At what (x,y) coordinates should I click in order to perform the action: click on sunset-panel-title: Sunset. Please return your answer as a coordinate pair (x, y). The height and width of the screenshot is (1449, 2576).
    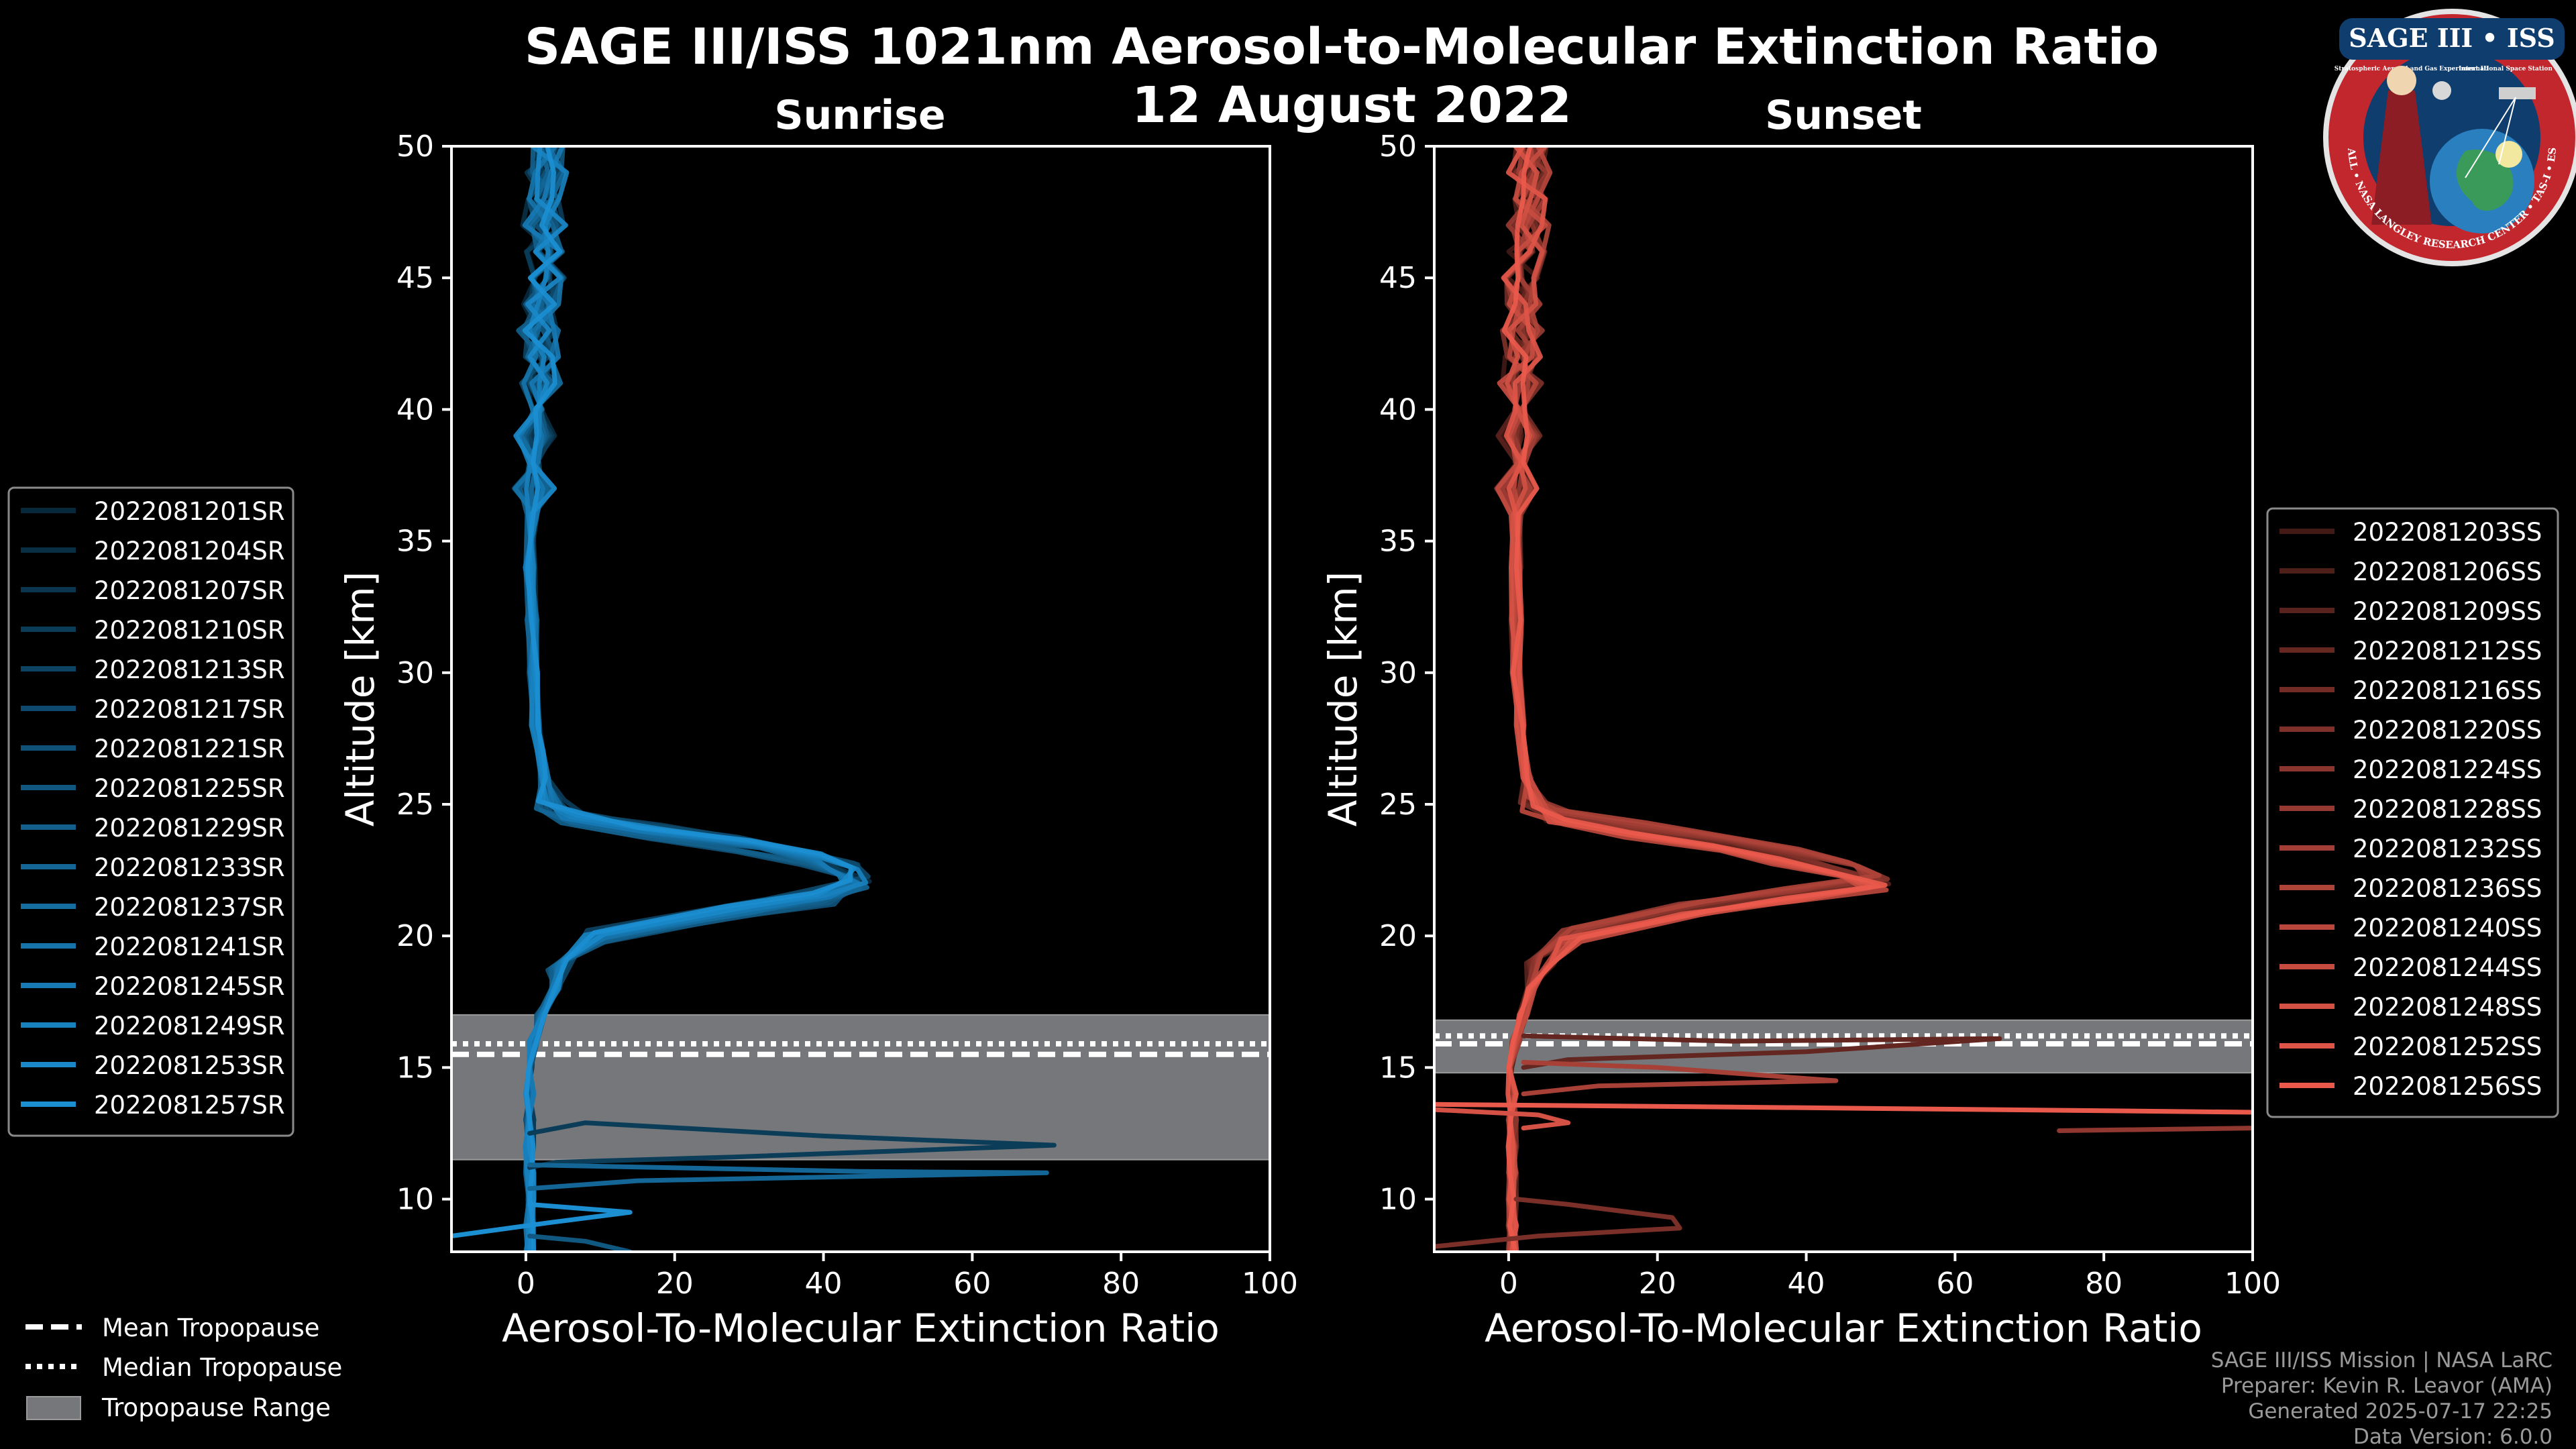
    Looking at the image, I should click on (1843, 115).